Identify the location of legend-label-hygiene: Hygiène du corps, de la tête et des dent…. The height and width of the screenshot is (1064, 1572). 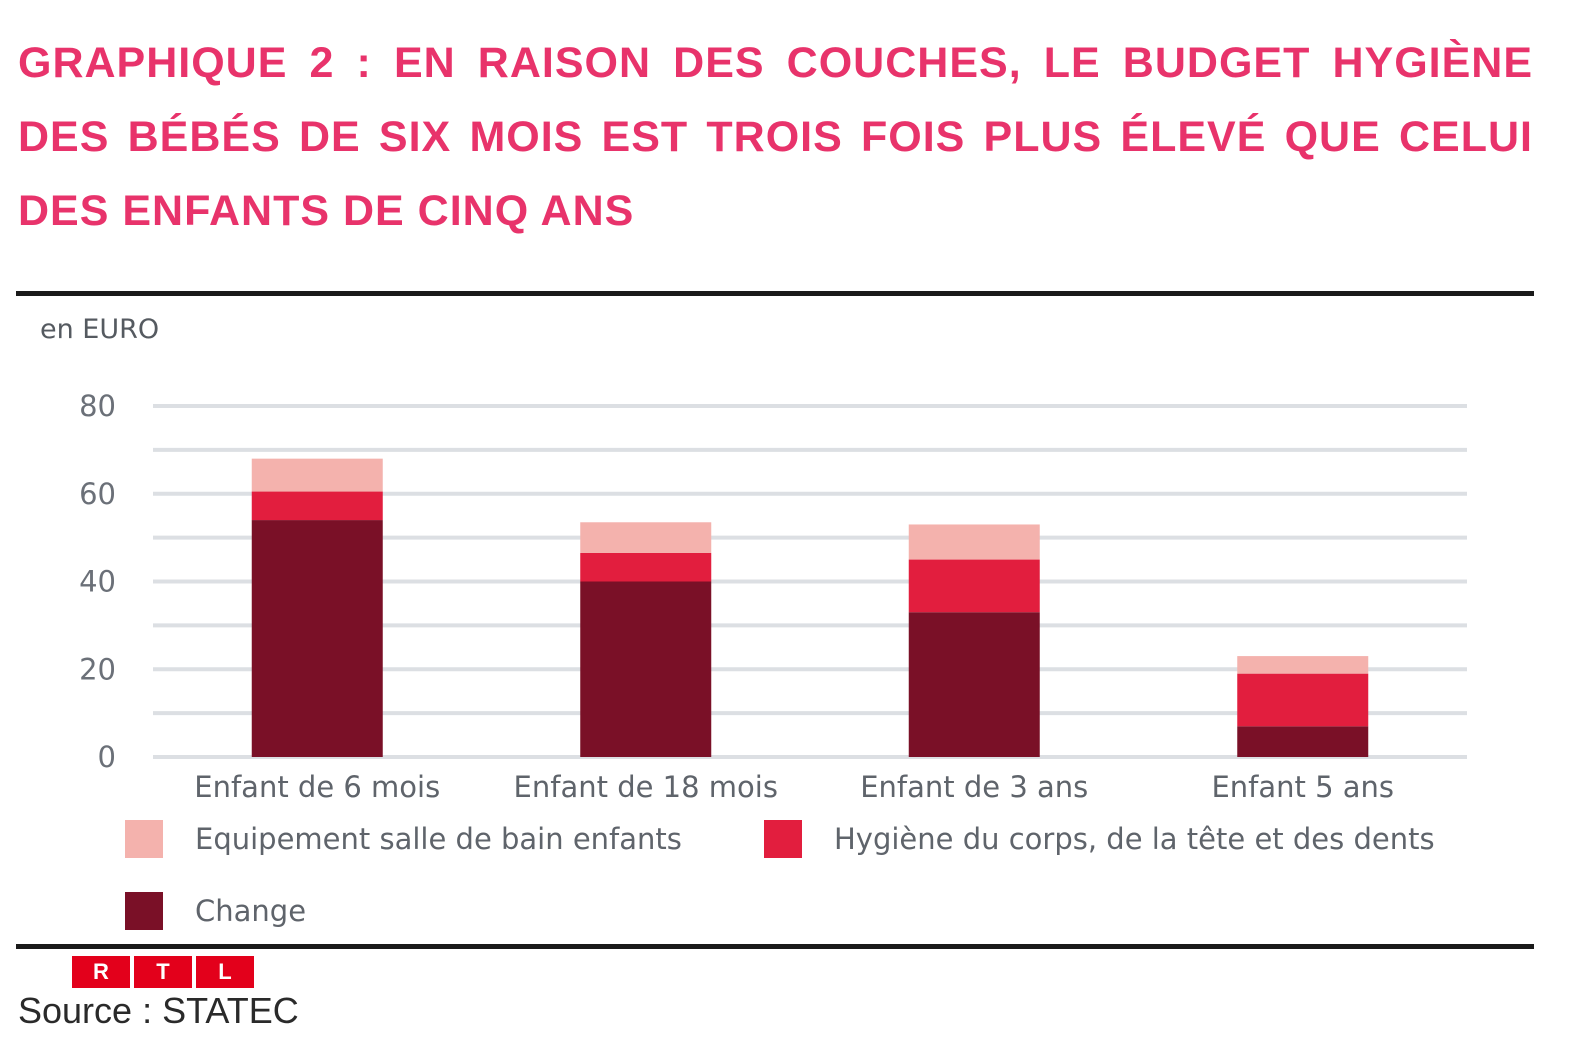
(1134, 839).